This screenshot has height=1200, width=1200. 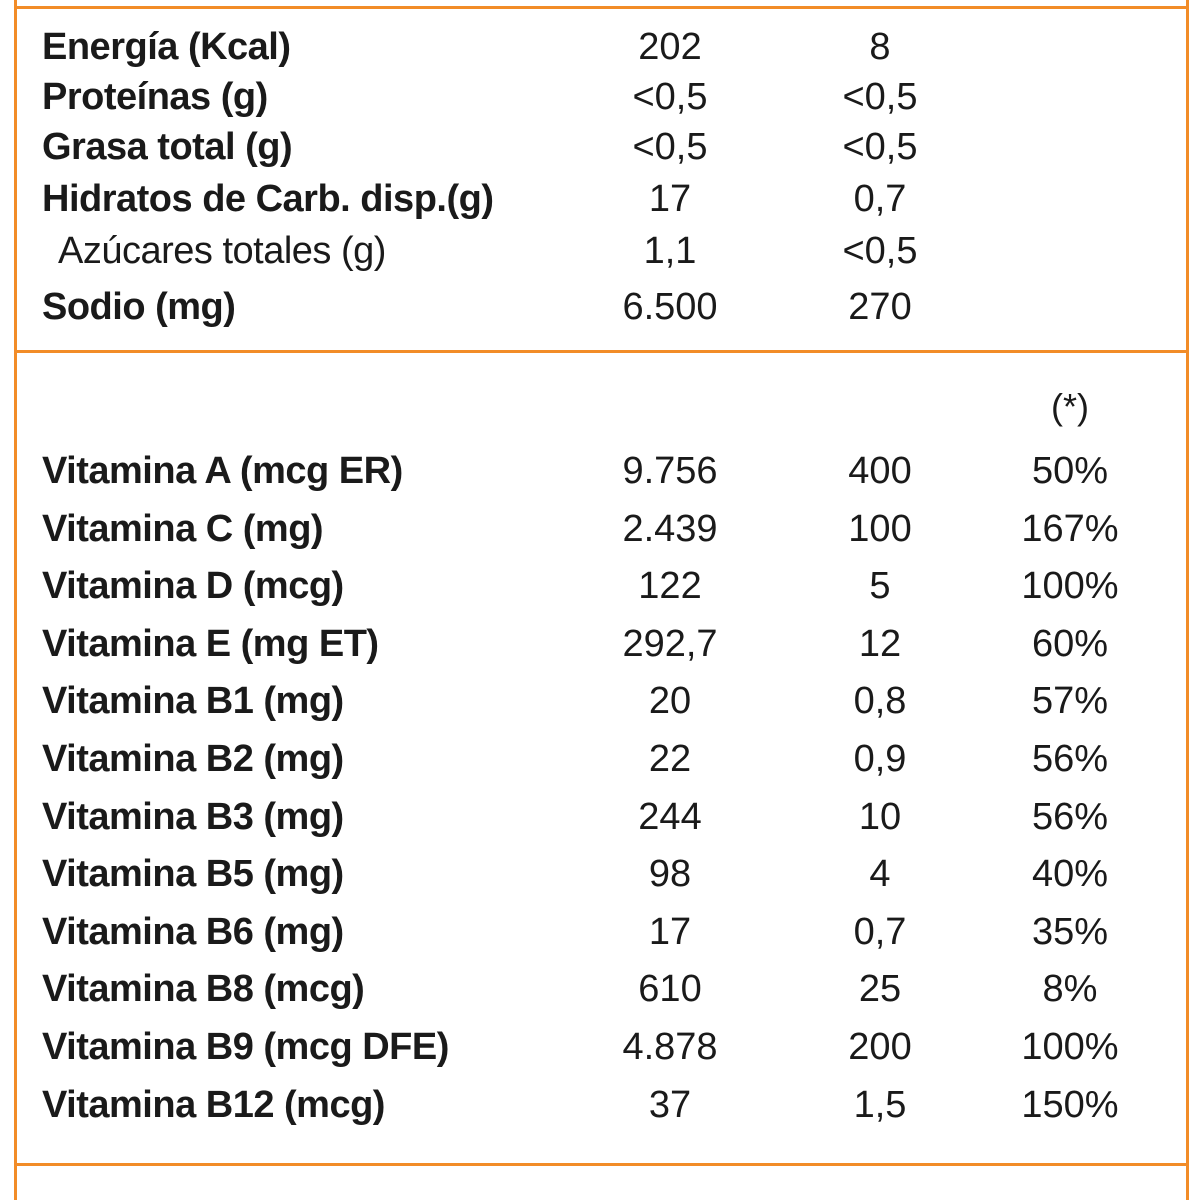 I want to click on nutrient-label: Vitamina B1 (mg), so click(x=193, y=701).